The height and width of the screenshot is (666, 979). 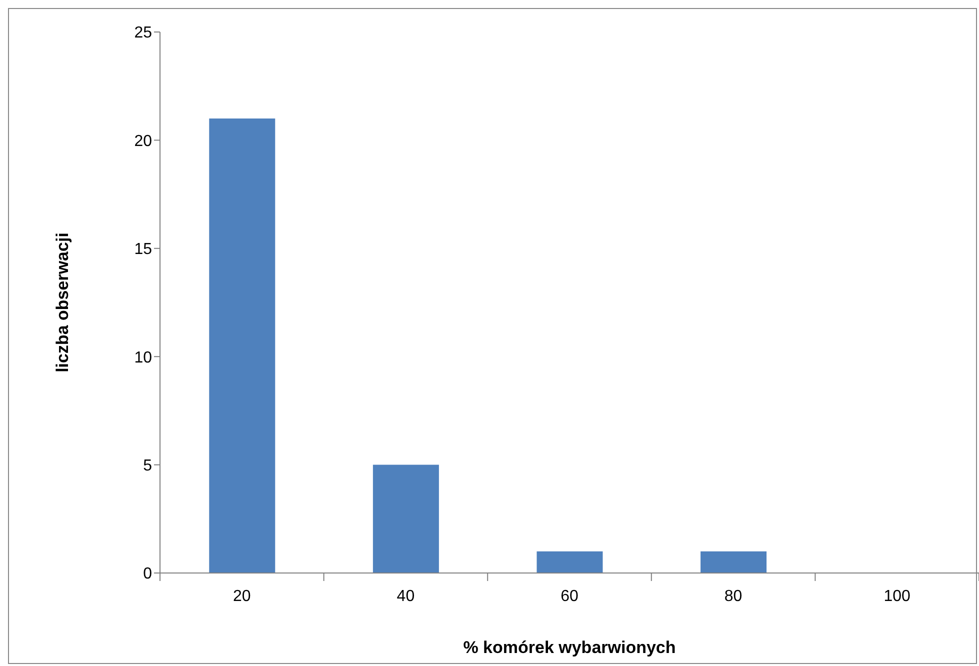 I want to click on y-tick-label: 5, so click(x=147, y=465).